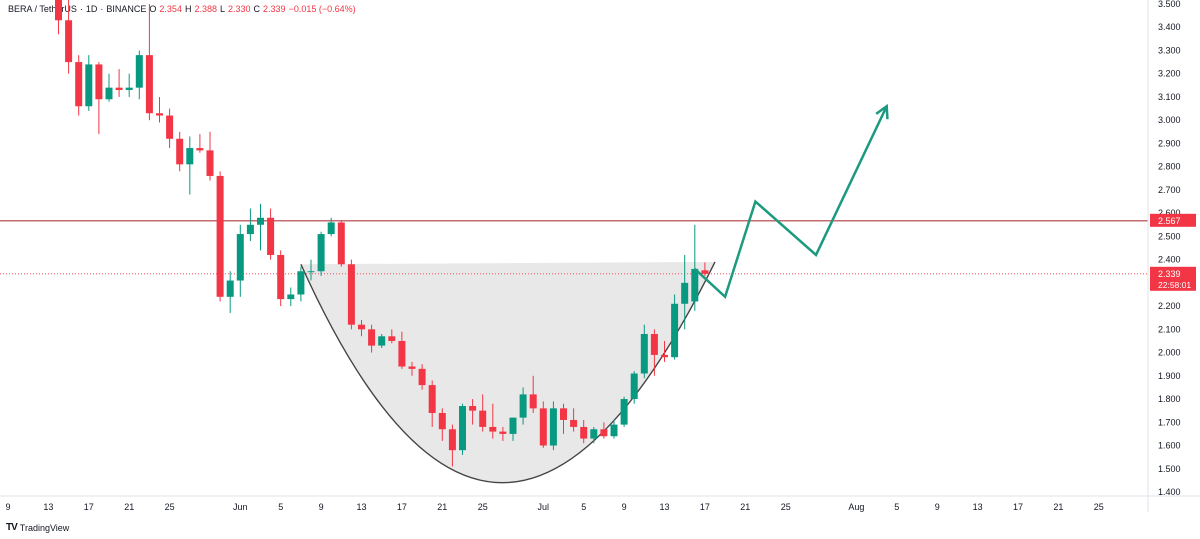  What do you see at coordinates (188, 9) in the screenshot?
I see `high-label: H` at bounding box center [188, 9].